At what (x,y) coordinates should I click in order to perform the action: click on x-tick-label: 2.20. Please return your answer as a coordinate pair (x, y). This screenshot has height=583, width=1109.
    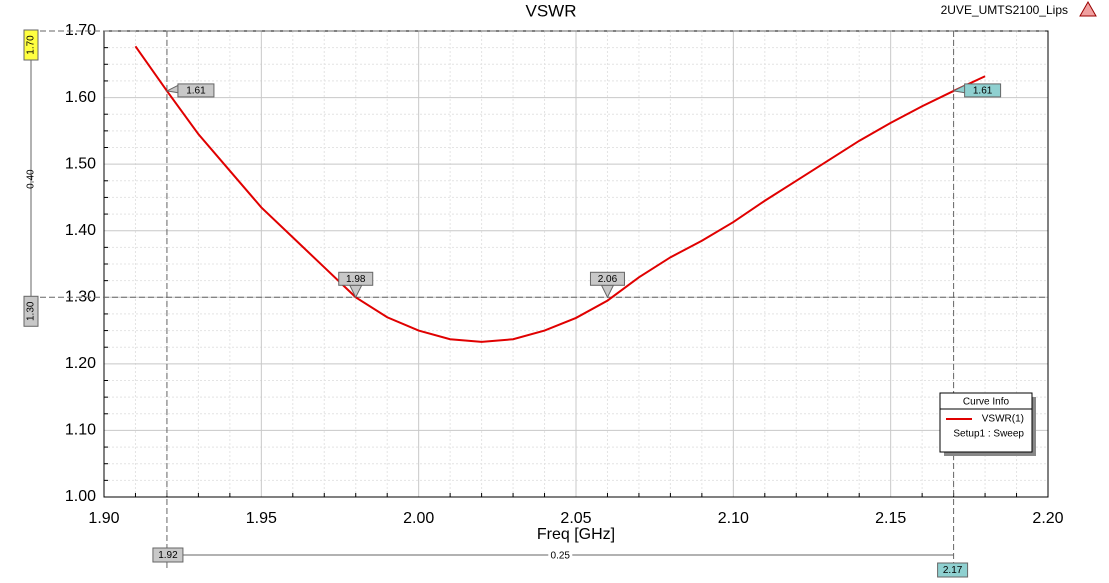
    Looking at the image, I should click on (1047, 518).